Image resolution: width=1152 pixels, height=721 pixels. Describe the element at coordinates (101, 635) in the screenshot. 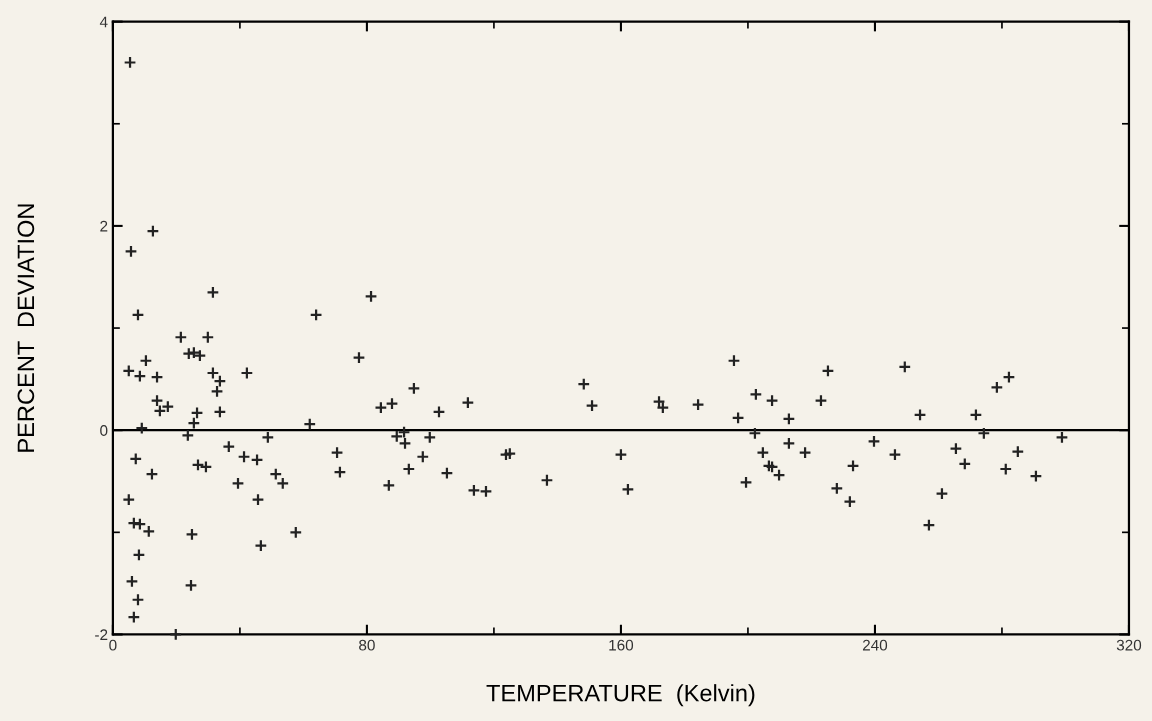

I see `y-tick-label: -2` at that location.